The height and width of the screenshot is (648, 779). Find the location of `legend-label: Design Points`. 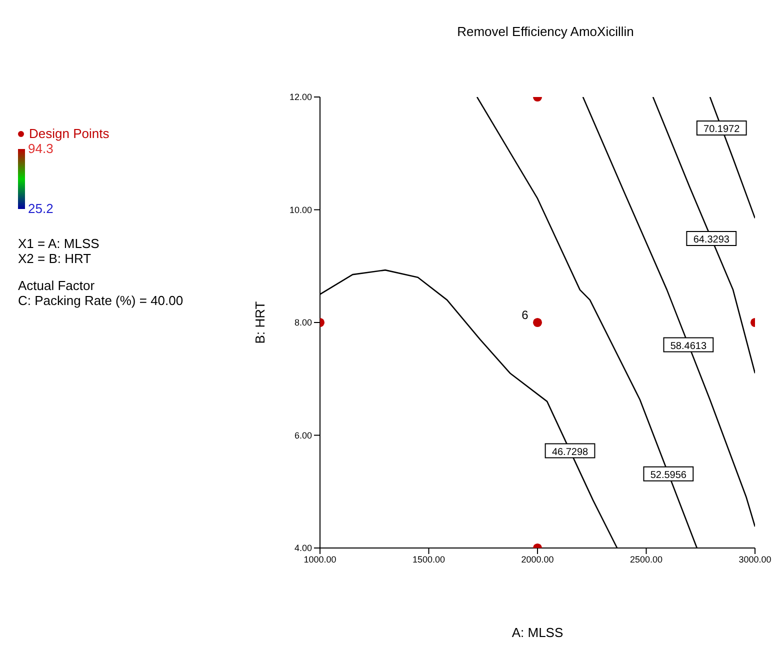

legend-label: Design Points is located at coordinates (69, 133).